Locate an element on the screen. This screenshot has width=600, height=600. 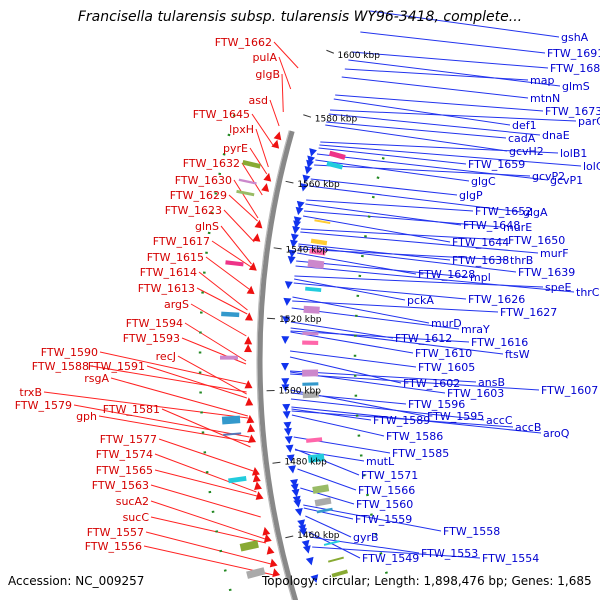
reverse-gene-label: FTW_1638 is located at coordinates (480, 260).